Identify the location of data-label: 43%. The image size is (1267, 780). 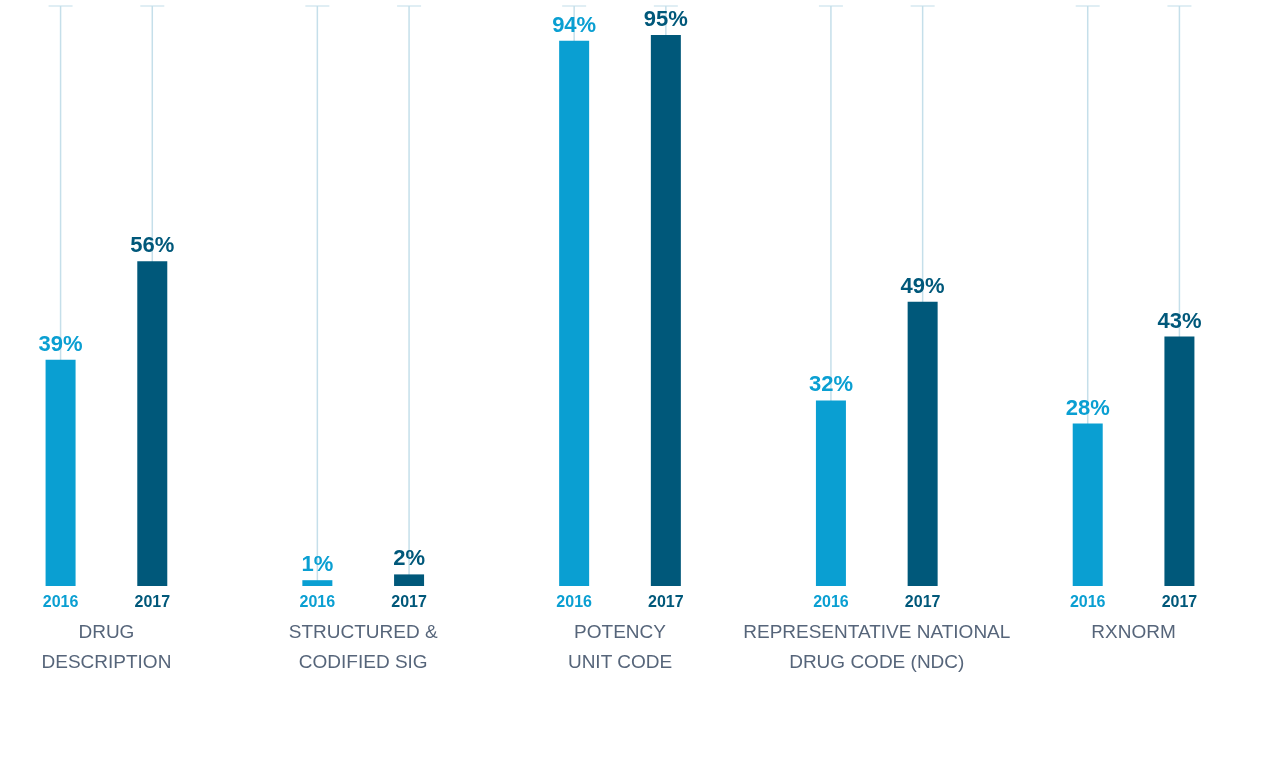
(1179, 320).